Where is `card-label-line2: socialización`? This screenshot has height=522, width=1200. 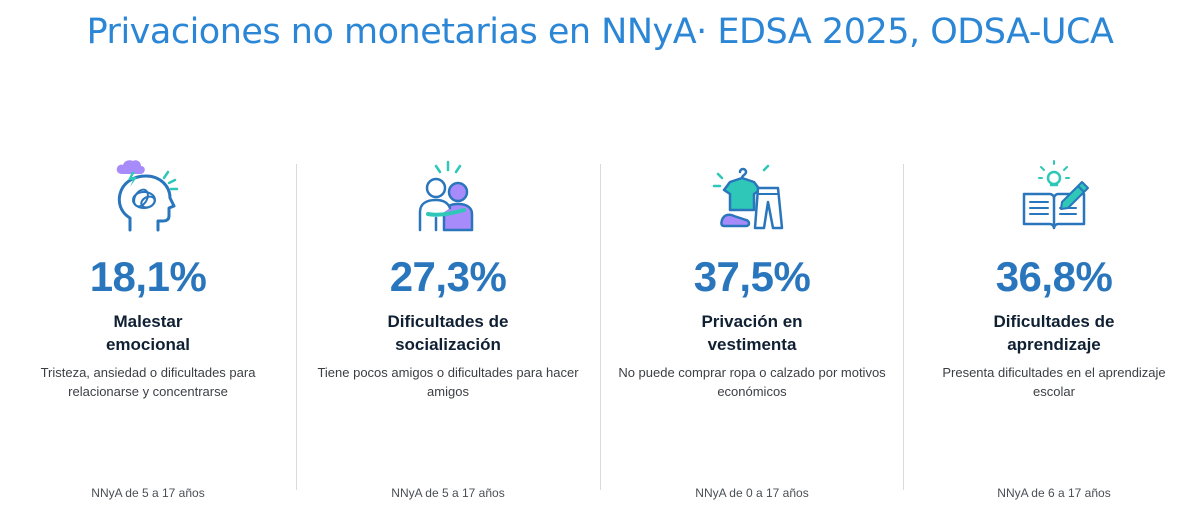
card-label-line2: socialización is located at coordinates (448, 344).